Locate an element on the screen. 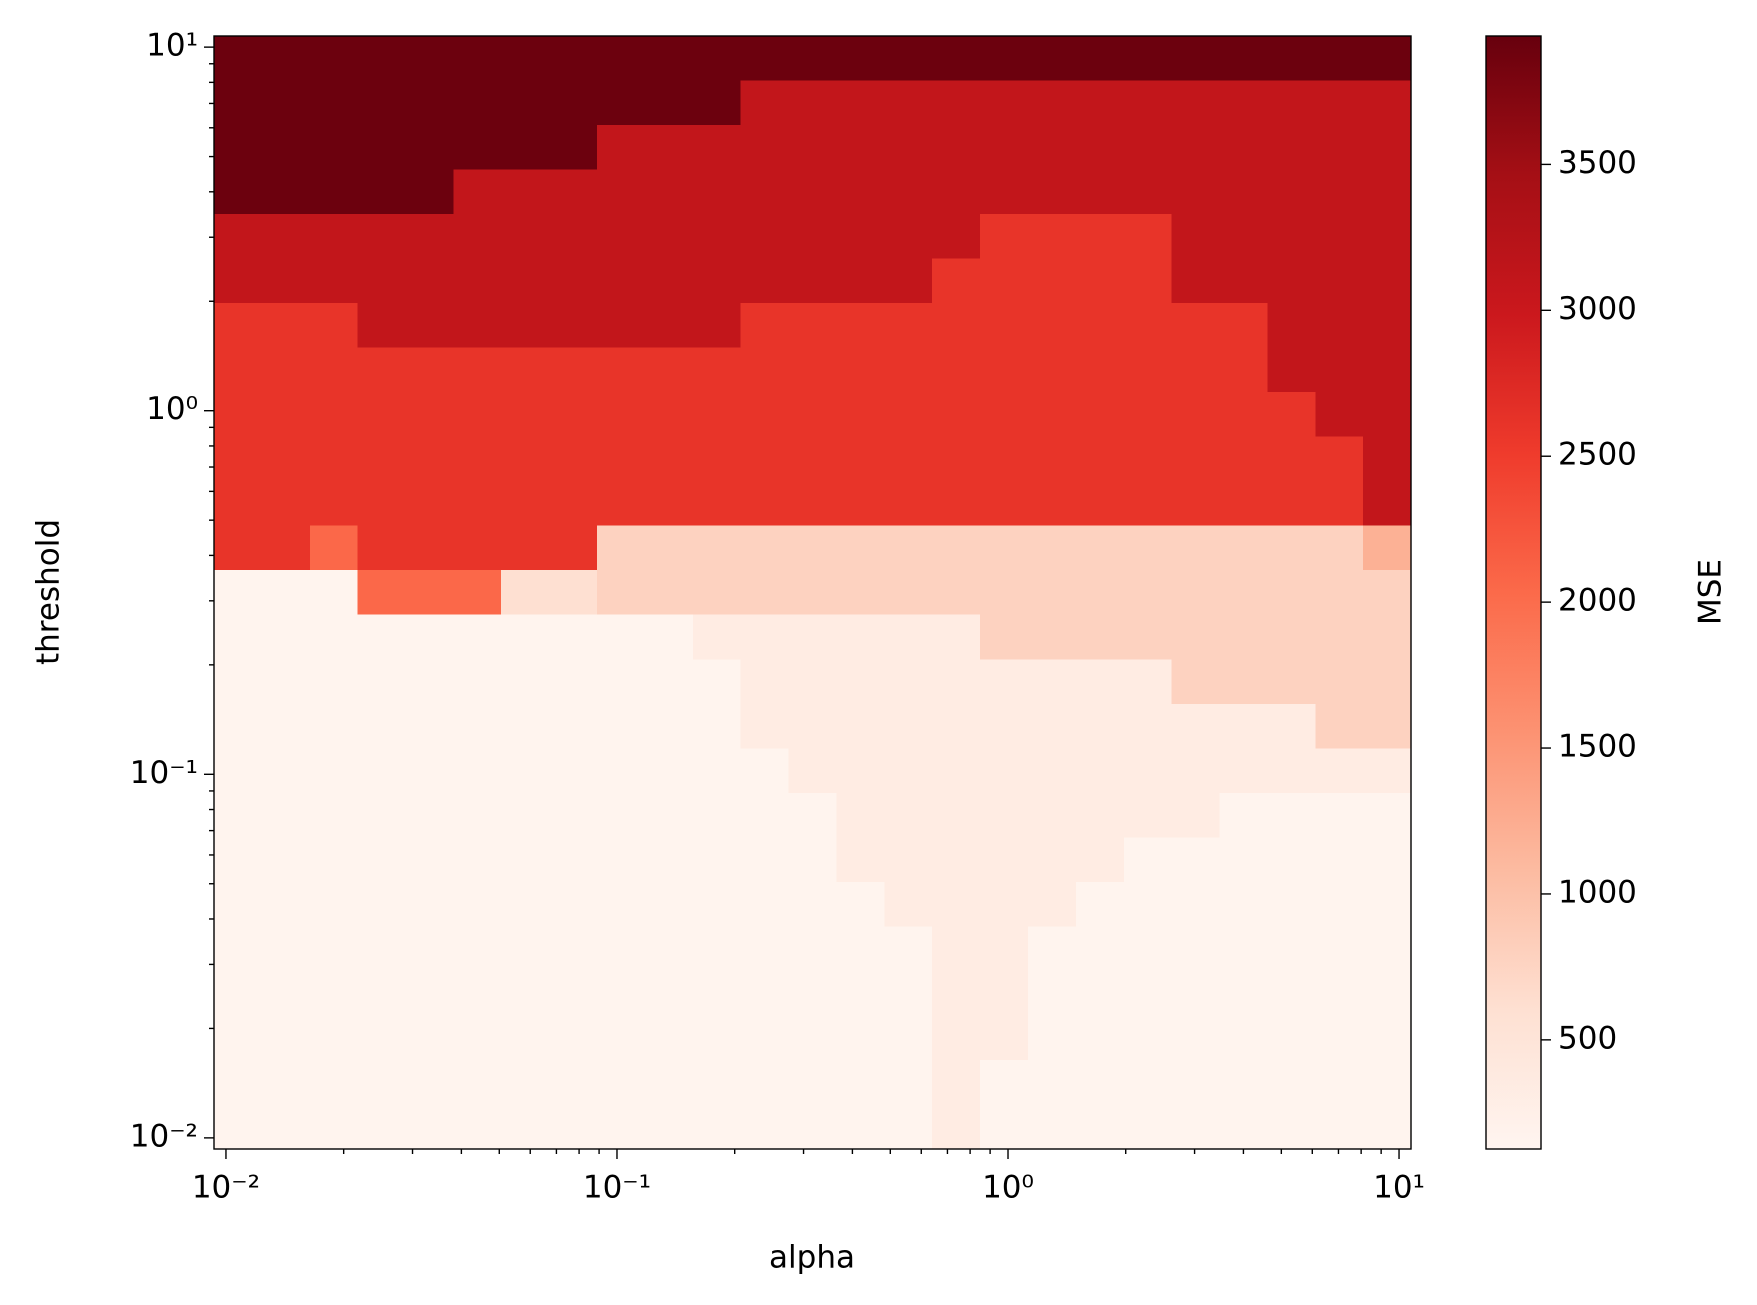  x-tick-label: 10⁻² is located at coordinates (226, 1188).